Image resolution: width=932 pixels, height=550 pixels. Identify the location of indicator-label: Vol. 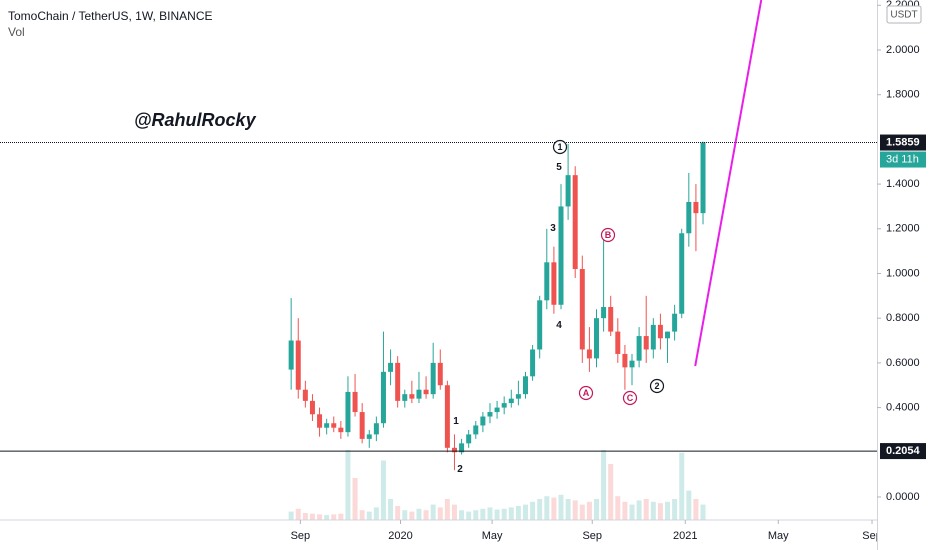
(16, 32).